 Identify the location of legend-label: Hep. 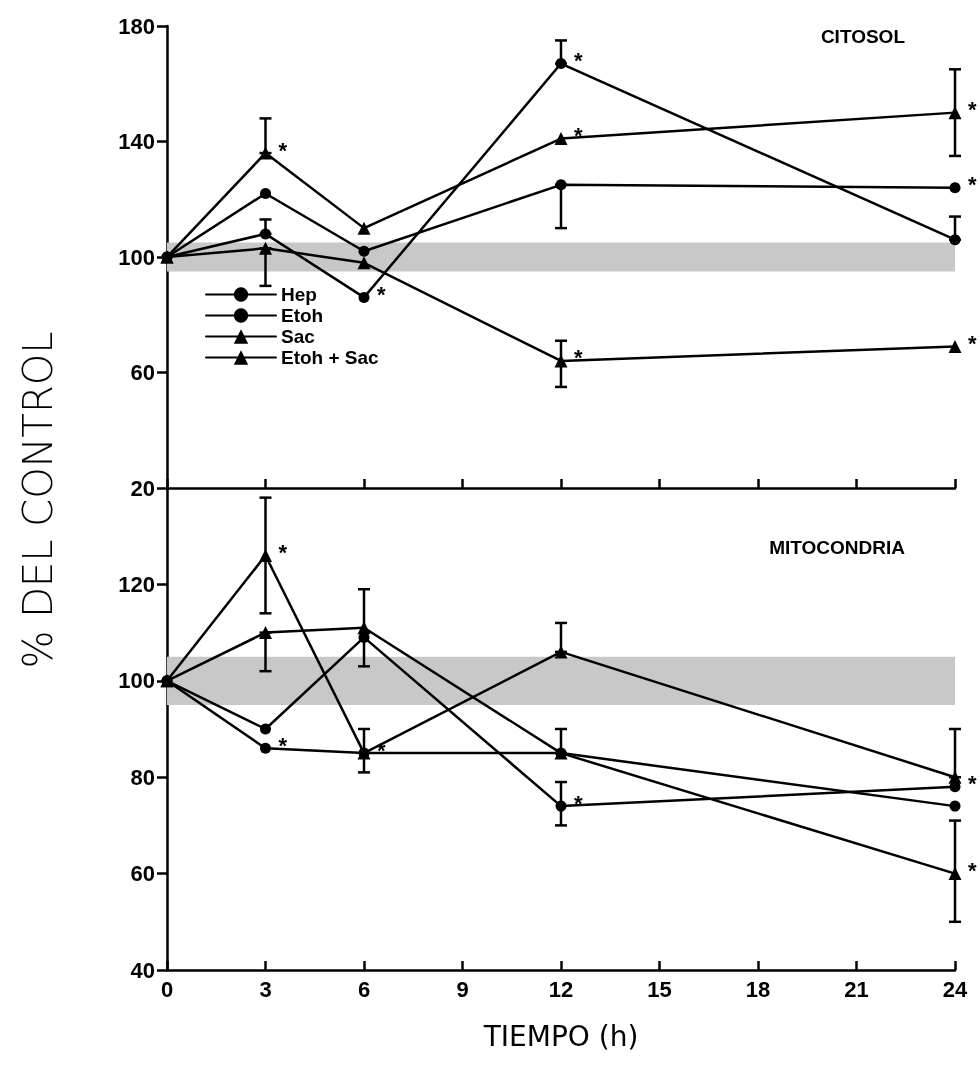
(299, 294).